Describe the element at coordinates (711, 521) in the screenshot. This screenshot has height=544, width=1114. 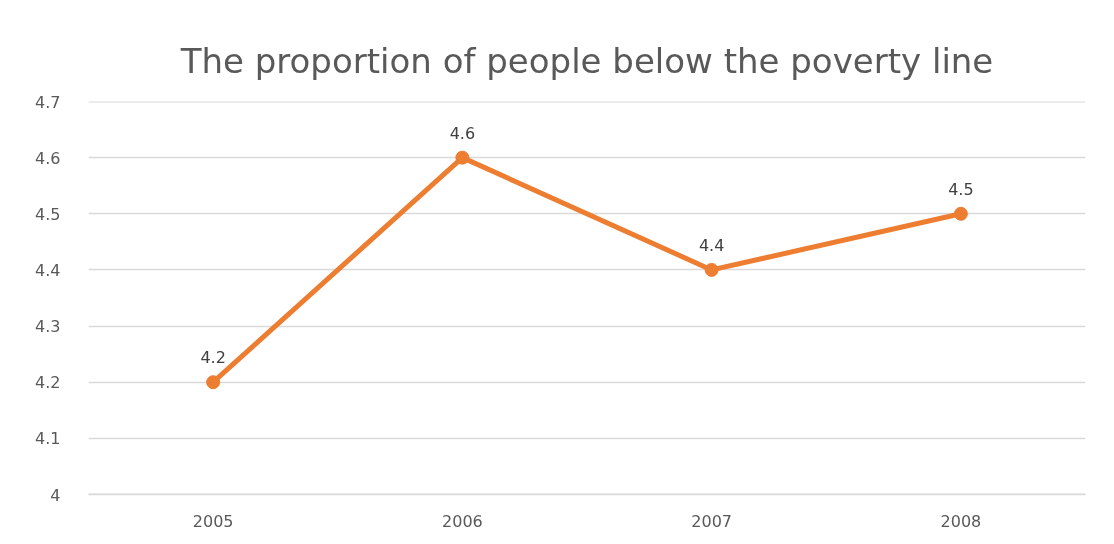
I see `x-tick-label: 2007` at that location.